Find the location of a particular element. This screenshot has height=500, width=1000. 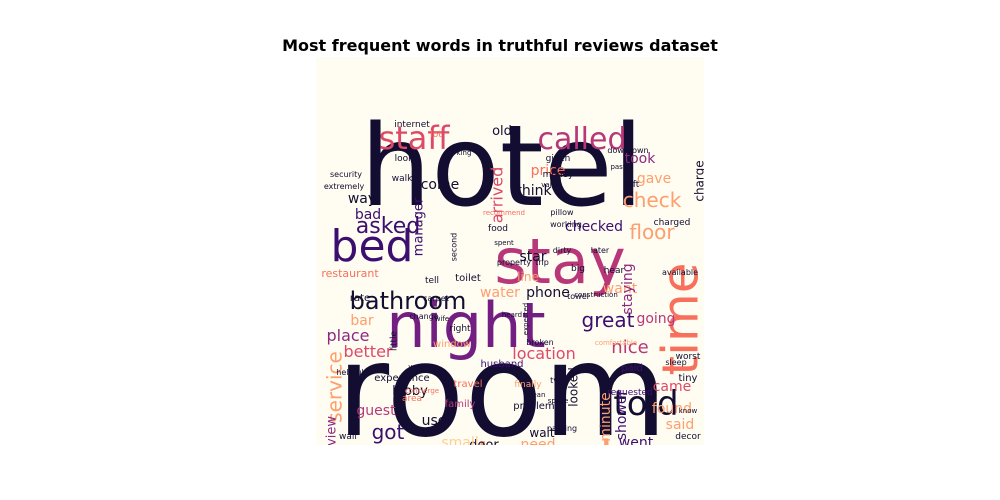

word-guest: guest is located at coordinates (376, 411).